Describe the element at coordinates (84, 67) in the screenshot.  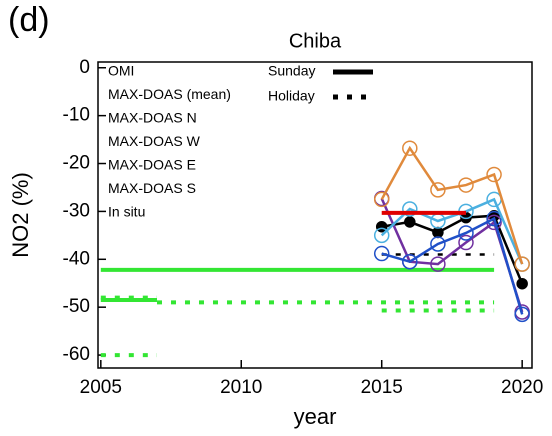
I see `y-tick-label: 0` at that location.